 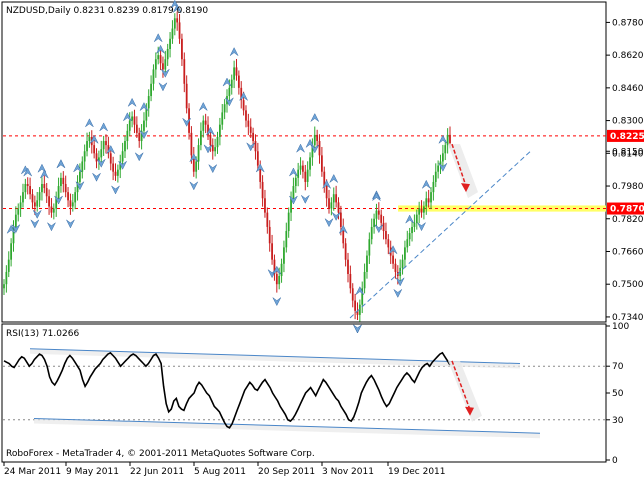 I want to click on rsi-line, so click(x=227, y=390).